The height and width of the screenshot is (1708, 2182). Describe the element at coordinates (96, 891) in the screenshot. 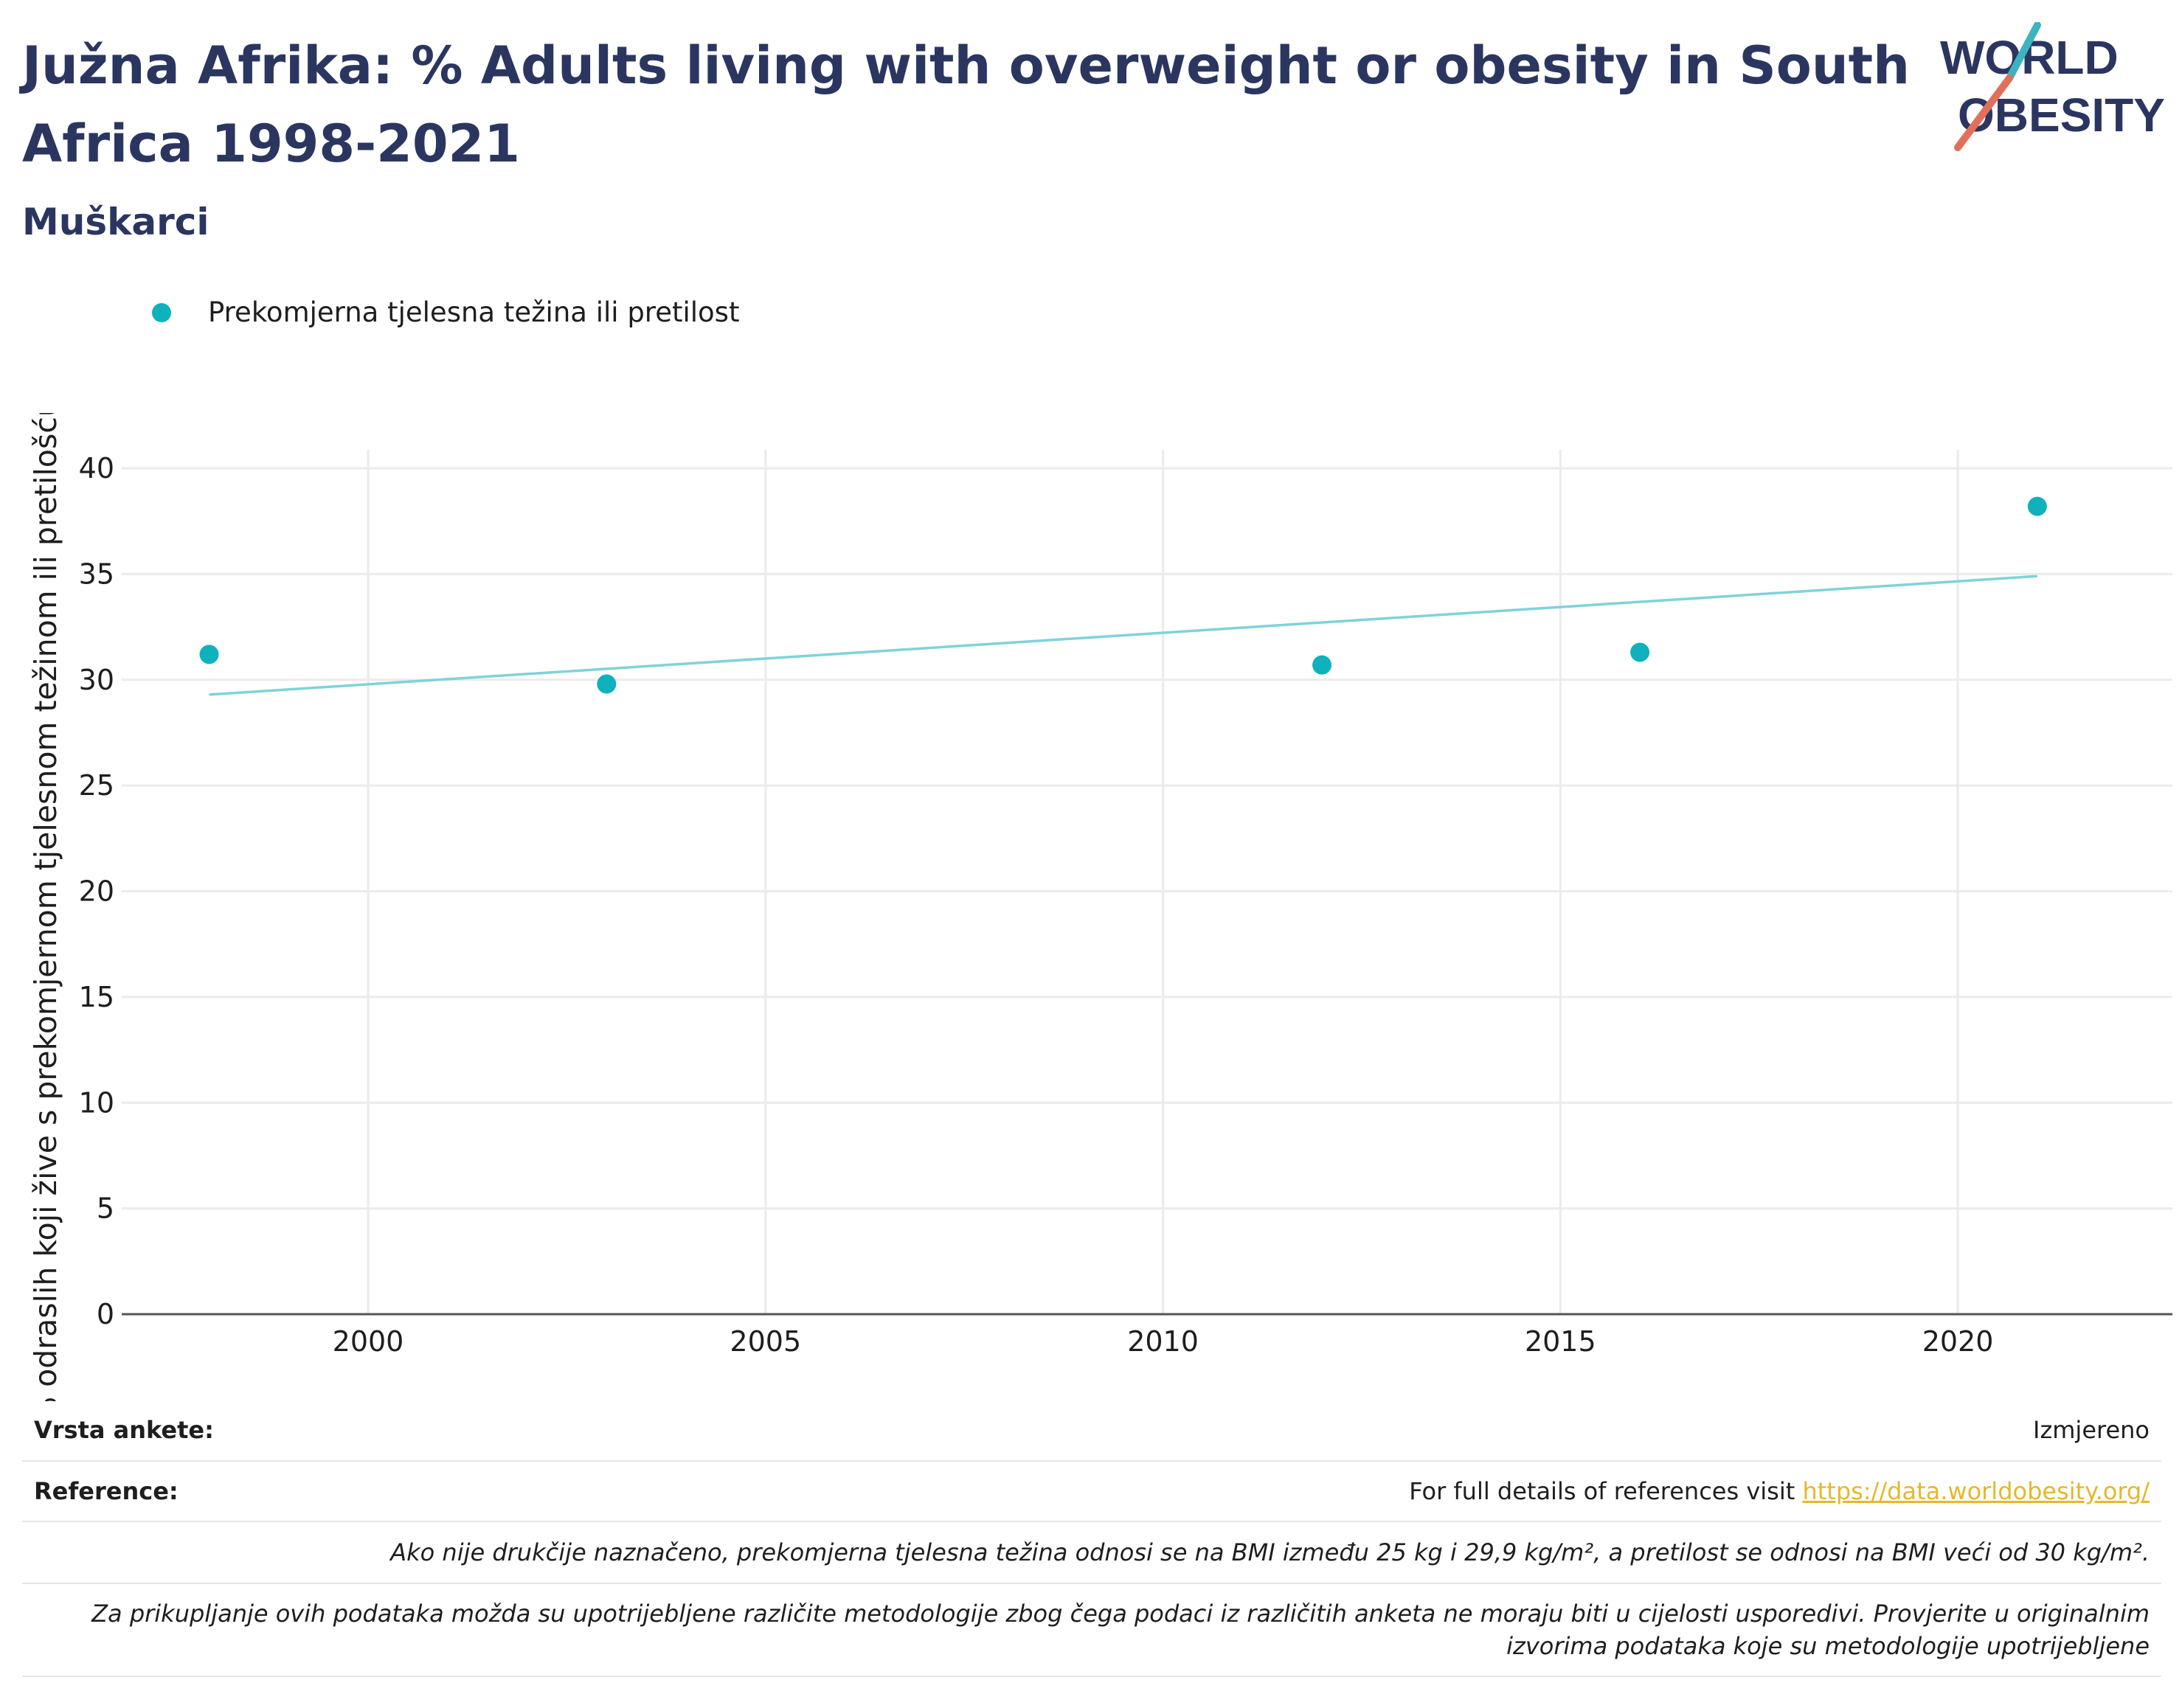

I see `y-tick-label: 20` at that location.